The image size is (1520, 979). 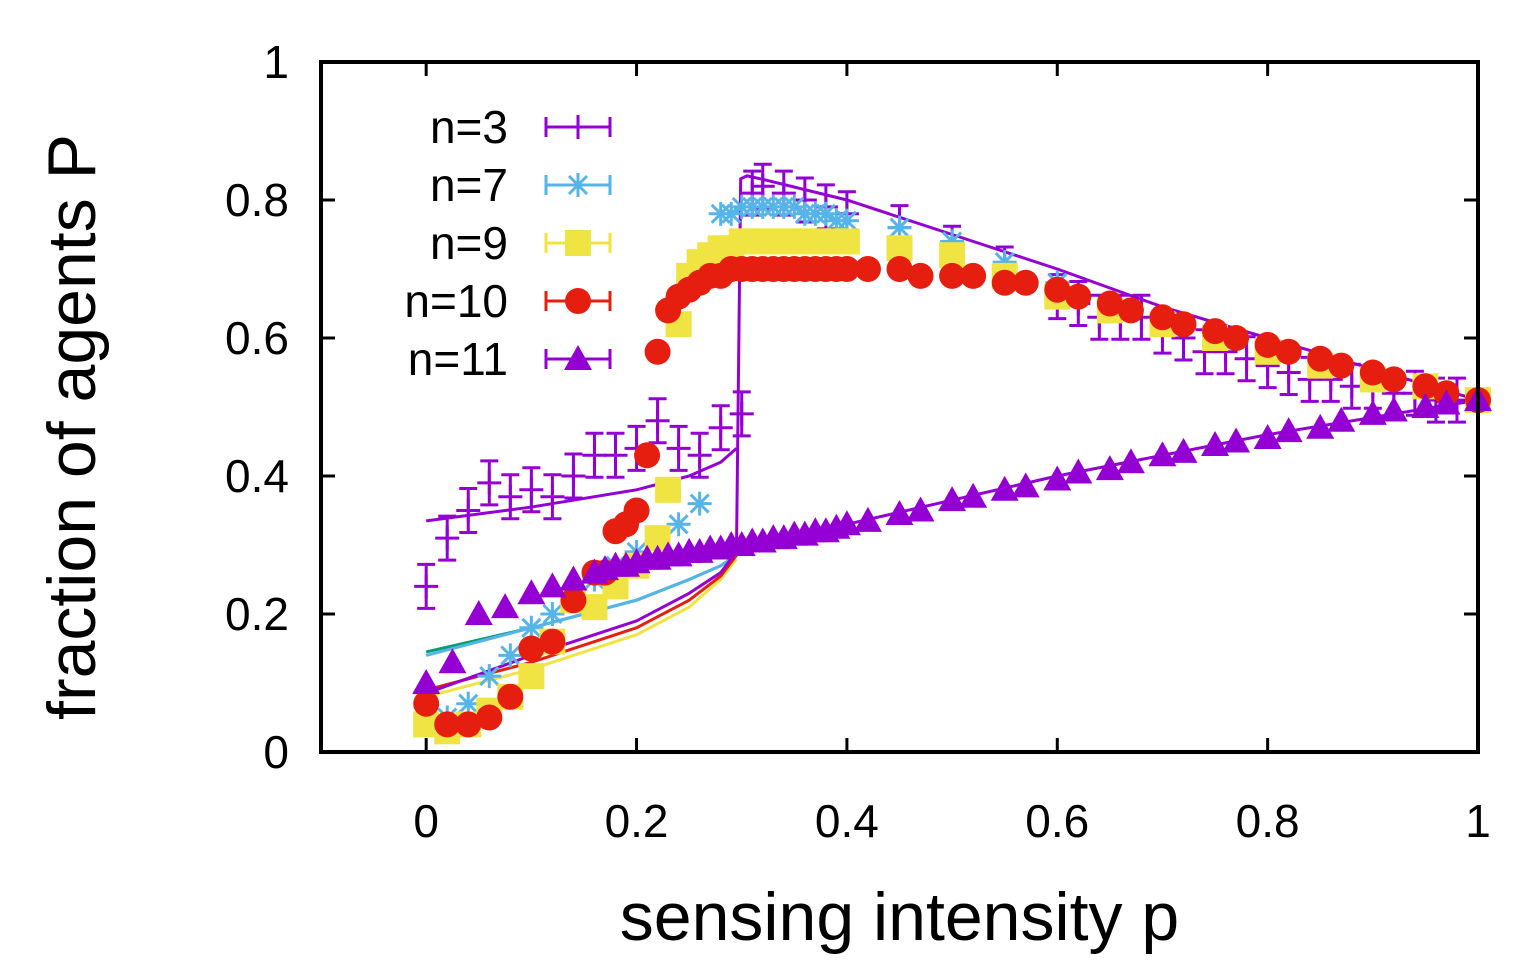 I want to click on theory-line-n=11, so click(x=581, y=622).